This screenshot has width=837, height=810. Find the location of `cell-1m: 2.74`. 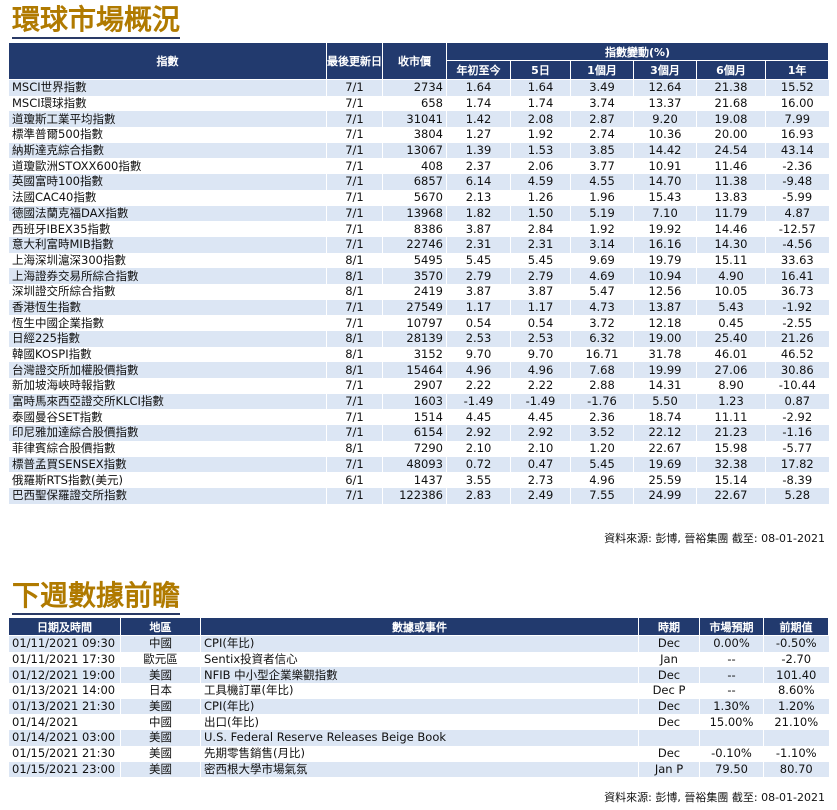

cell-1m: 2.74 is located at coordinates (602, 135).